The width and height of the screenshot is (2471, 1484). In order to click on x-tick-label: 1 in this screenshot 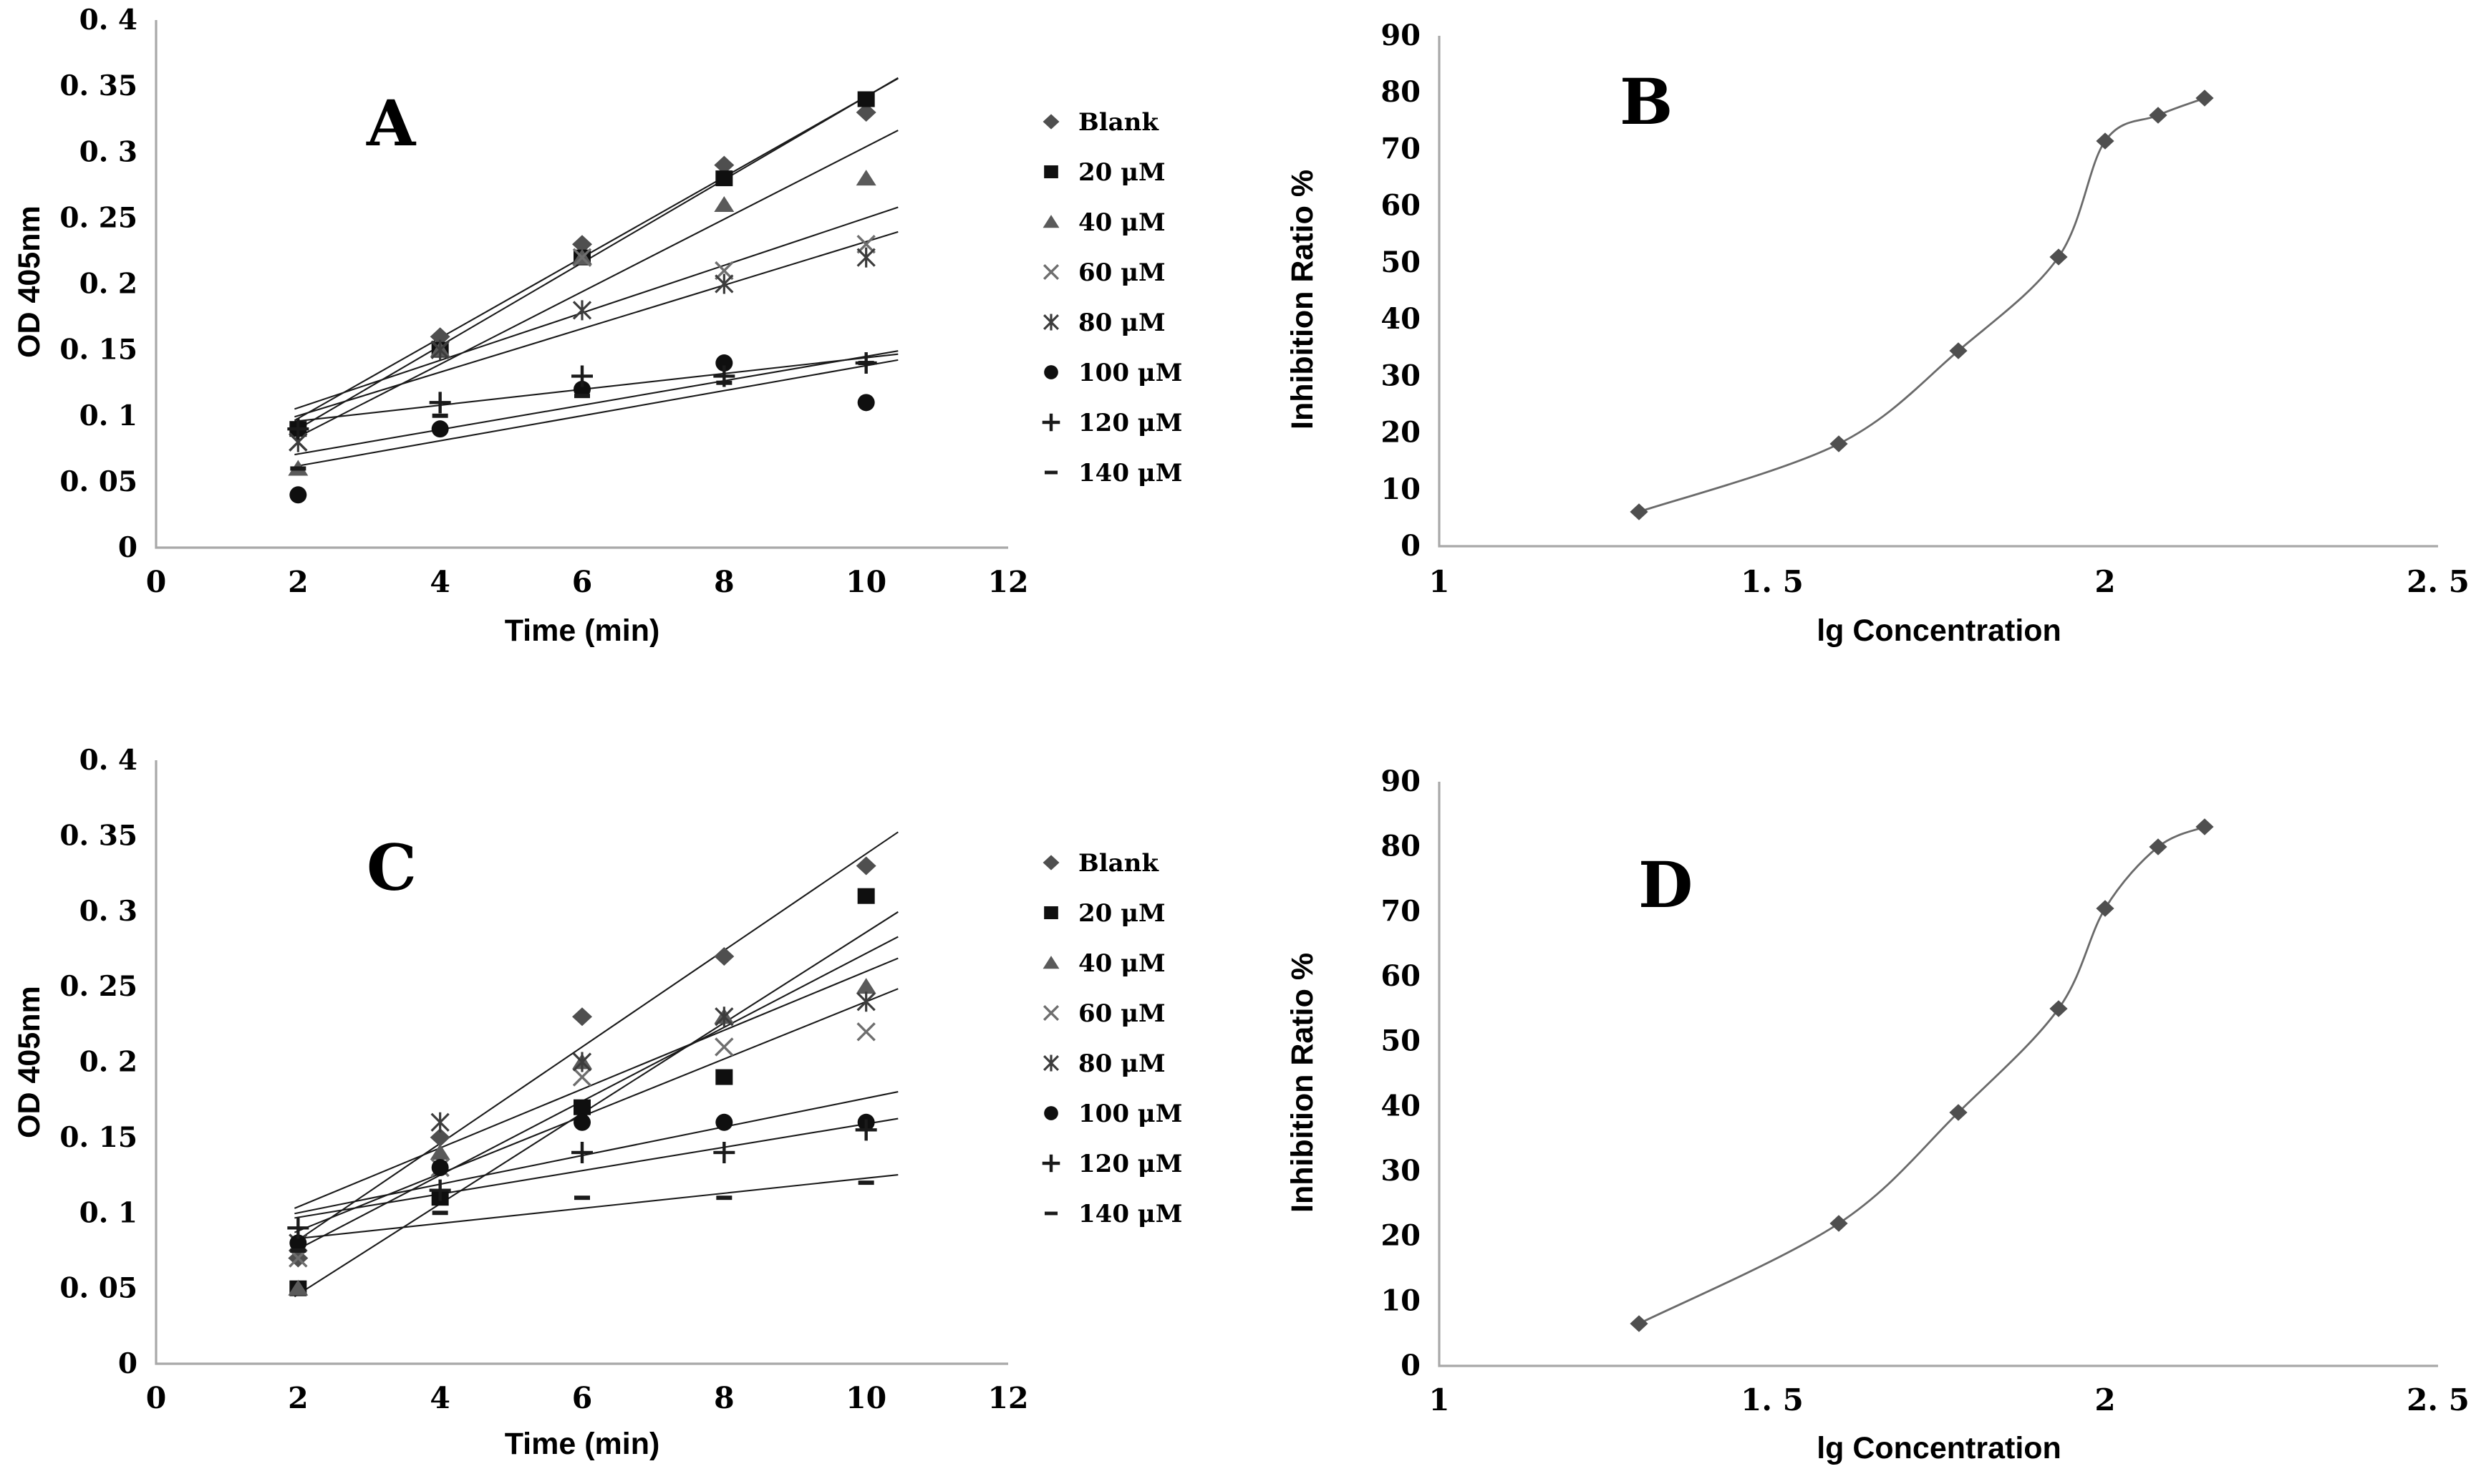, I will do `click(1438, 1399)`.